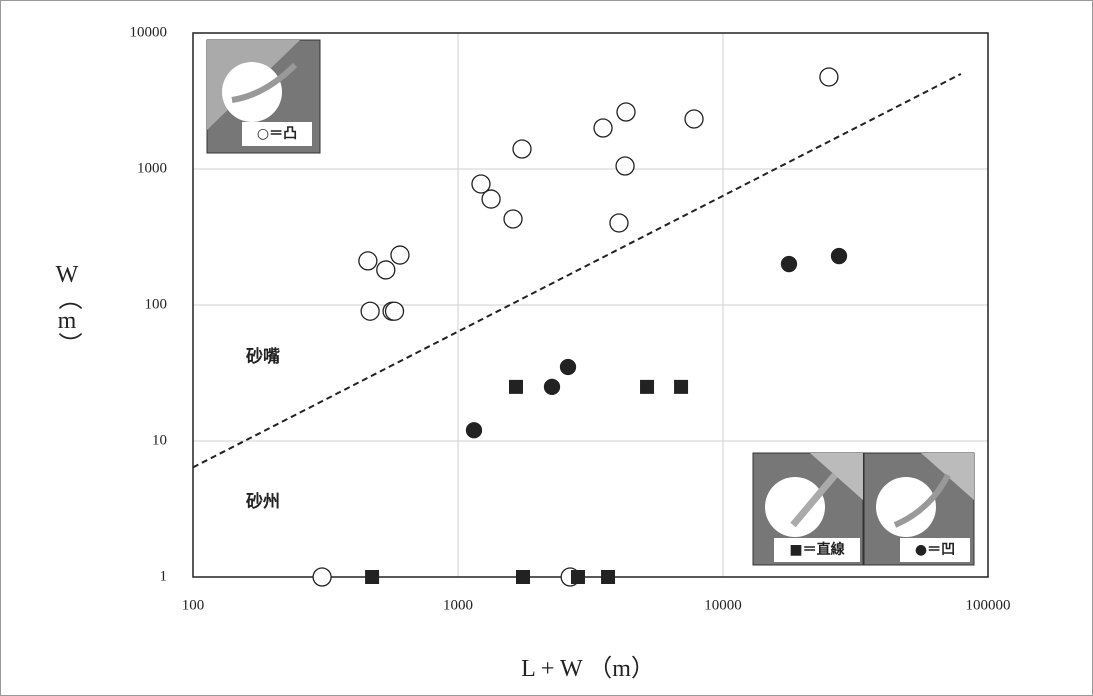 The height and width of the screenshot is (696, 1093). What do you see at coordinates (263, 356) in the screenshot?
I see `annotation: 砂嘴` at bounding box center [263, 356].